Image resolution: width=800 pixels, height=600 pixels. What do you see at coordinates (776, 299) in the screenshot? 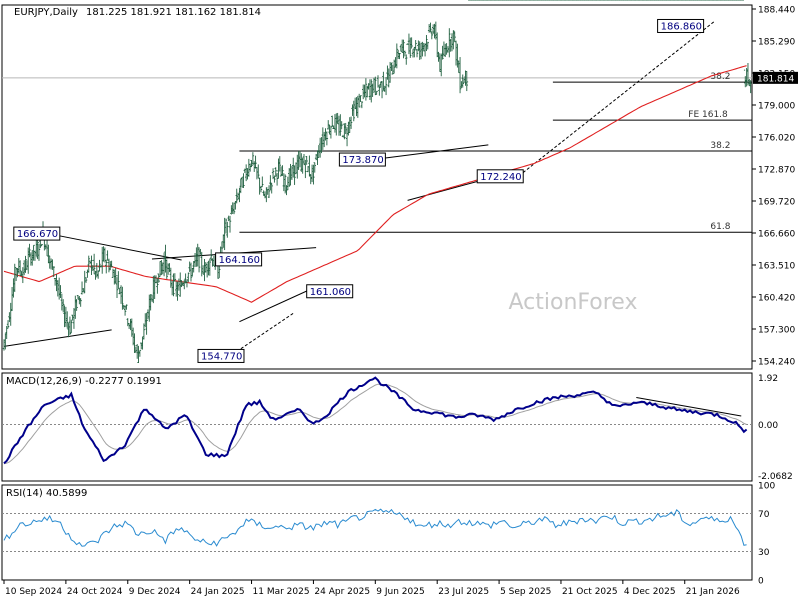
I see `price-axis-label: 160.420` at bounding box center [776, 299].